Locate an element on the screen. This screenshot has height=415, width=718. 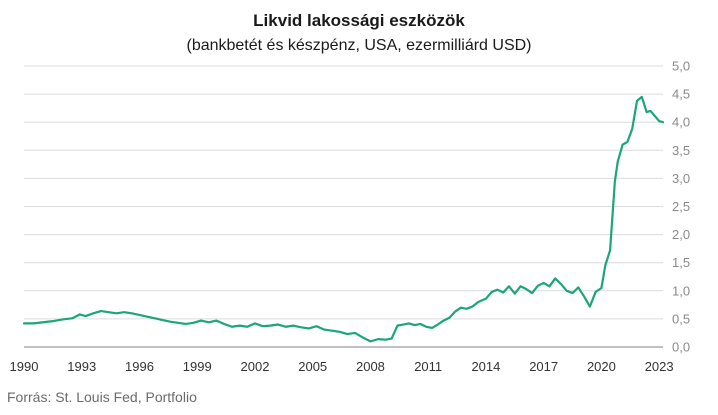
x-tick-label: 2020 is located at coordinates (601, 366).